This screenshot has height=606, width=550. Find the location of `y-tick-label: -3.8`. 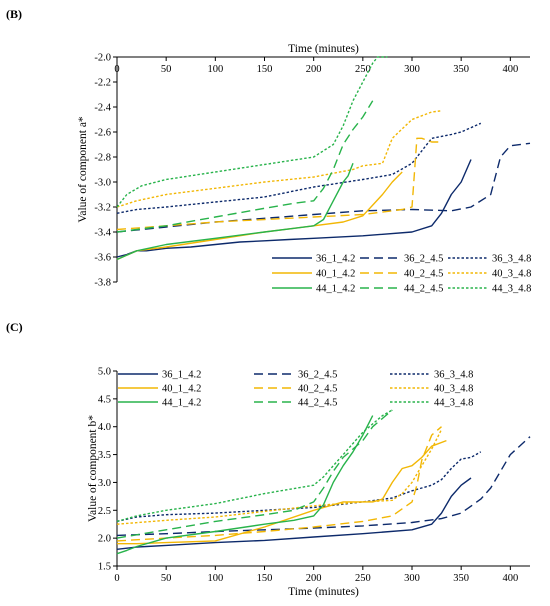

y-tick-label: -3.8 is located at coordinates (102, 283).